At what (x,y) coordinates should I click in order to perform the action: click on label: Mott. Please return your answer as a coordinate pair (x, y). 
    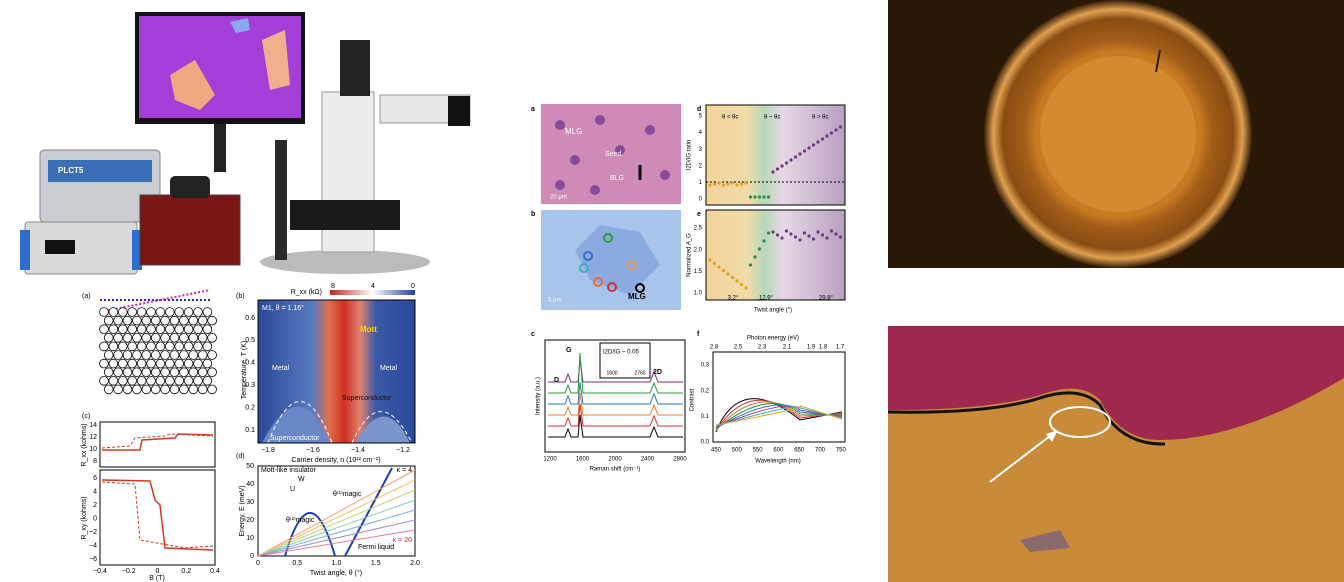
    Looking at the image, I should click on (368, 329).